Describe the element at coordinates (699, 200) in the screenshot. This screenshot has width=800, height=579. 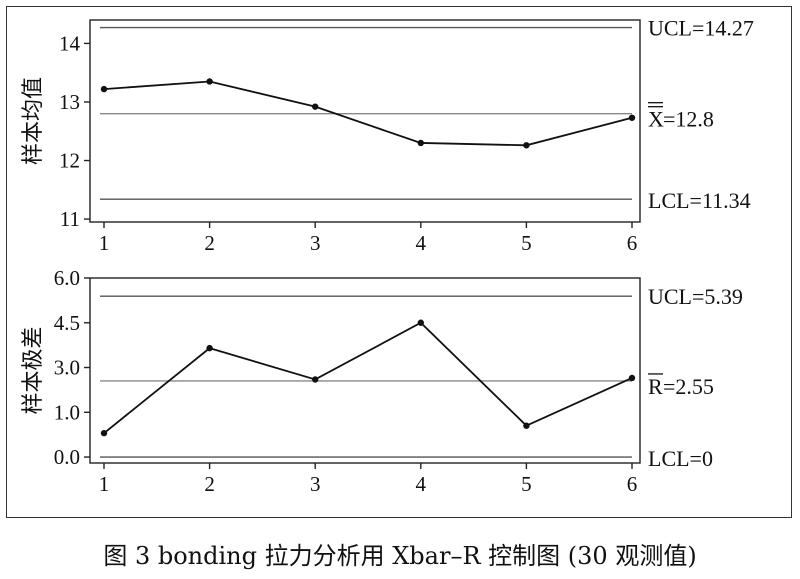
I see `mean-lcl-label: LCL=11.34` at that location.